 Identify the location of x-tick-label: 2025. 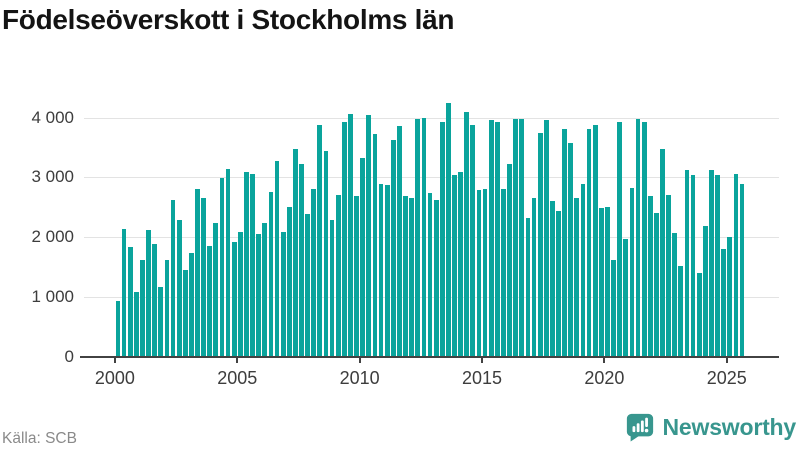
(726, 378).